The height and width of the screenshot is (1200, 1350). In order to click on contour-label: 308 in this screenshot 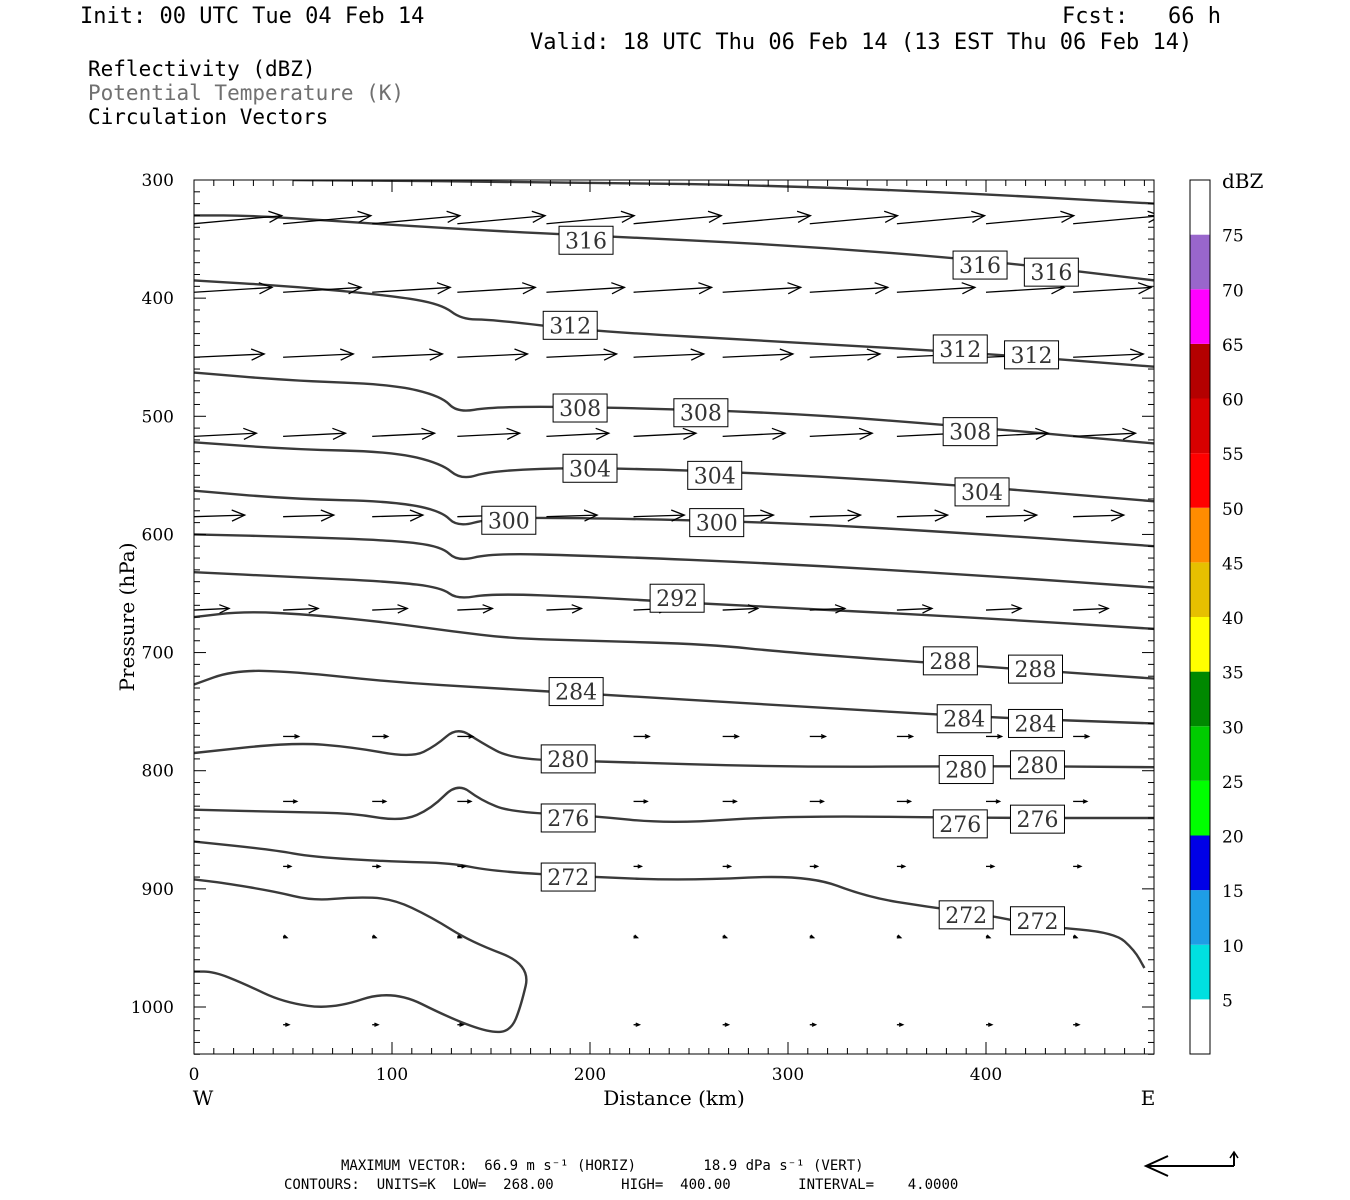, I will do `click(970, 432)`.